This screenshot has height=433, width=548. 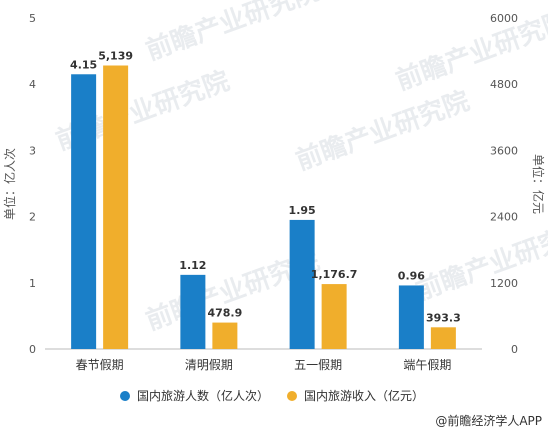 I want to click on y-right-tick-label: 0, so click(x=514, y=349).